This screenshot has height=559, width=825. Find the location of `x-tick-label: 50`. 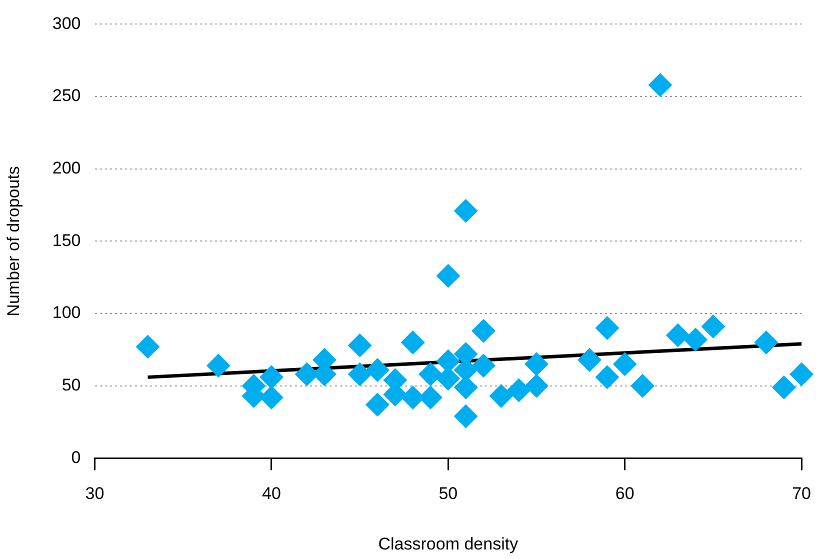

x-tick-label: 50 is located at coordinates (448, 494).